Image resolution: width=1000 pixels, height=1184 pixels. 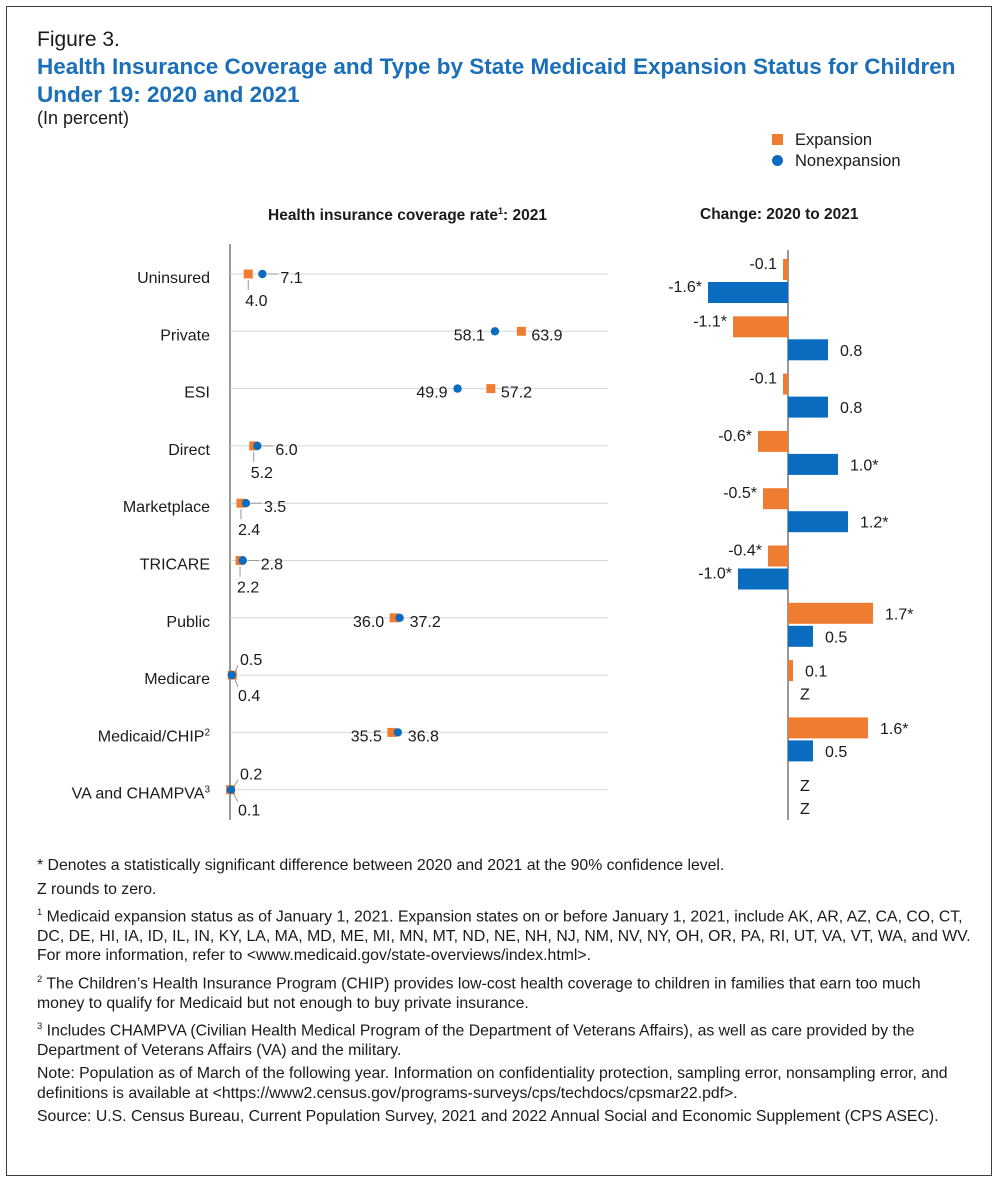 What do you see at coordinates (399, 617) in the screenshot?
I see `nonexpansion-marker-public` at bounding box center [399, 617].